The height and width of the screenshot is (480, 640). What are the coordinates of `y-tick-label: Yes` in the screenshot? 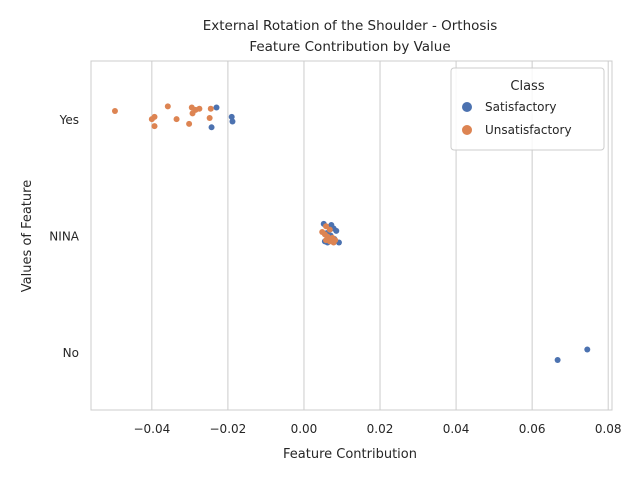 It's located at (69, 120).